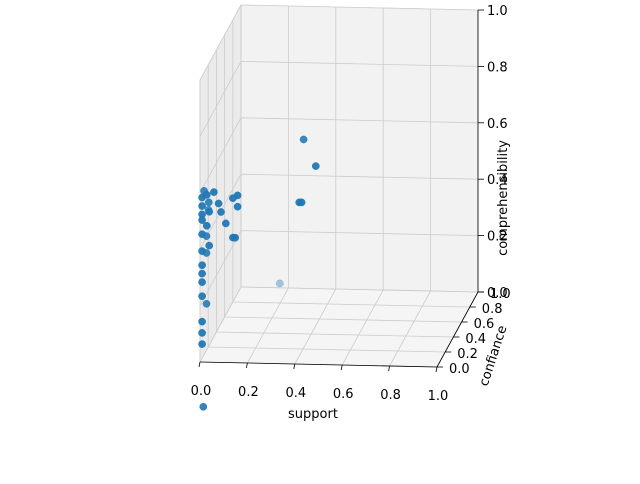  Describe the element at coordinates (497, 11) in the screenshot. I see `z-tick-label: 1.0` at that location.